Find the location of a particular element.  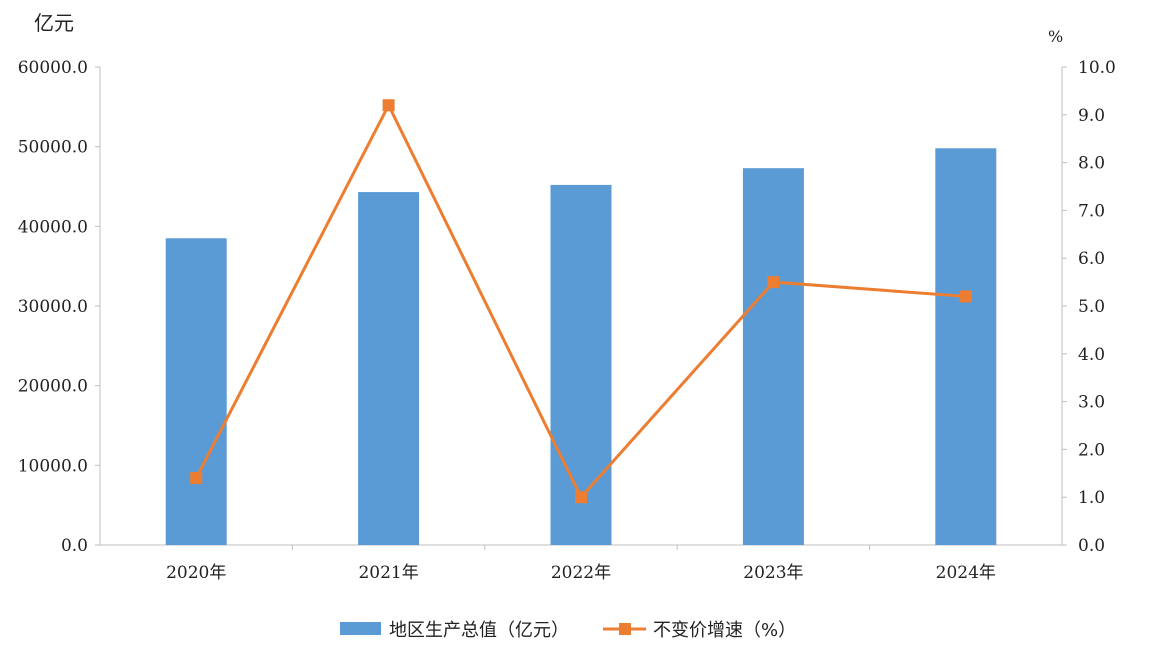

legend-bar-swatch is located at coordinates (360, 628).